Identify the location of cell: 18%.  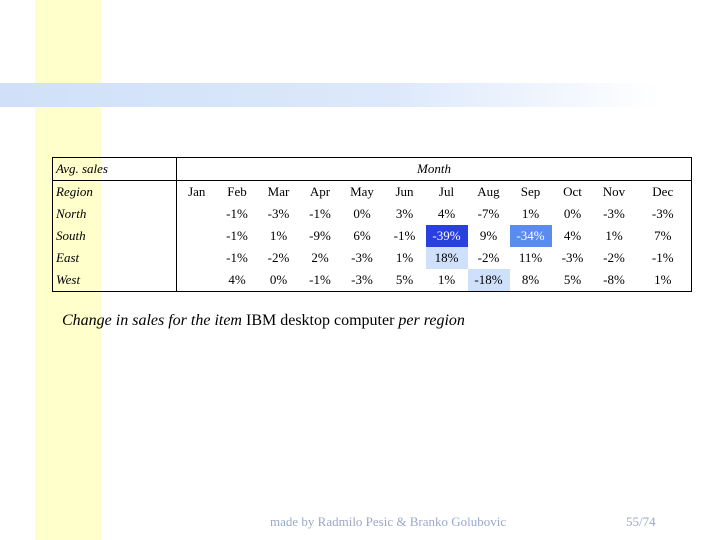
(446, 258).